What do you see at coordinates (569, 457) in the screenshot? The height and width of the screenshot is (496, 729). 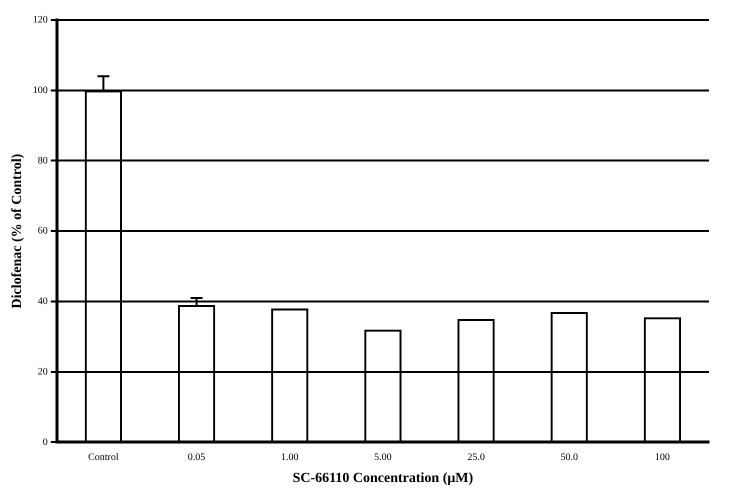 I see `x-tick-label: 50.0` at bounding box center [569, 457].